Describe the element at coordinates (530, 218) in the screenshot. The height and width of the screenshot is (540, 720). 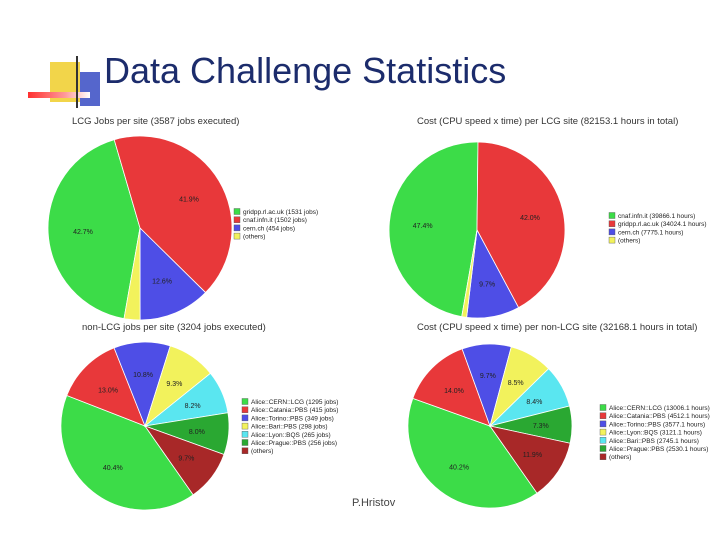
I see `slice-label: 42.0%` at that location.